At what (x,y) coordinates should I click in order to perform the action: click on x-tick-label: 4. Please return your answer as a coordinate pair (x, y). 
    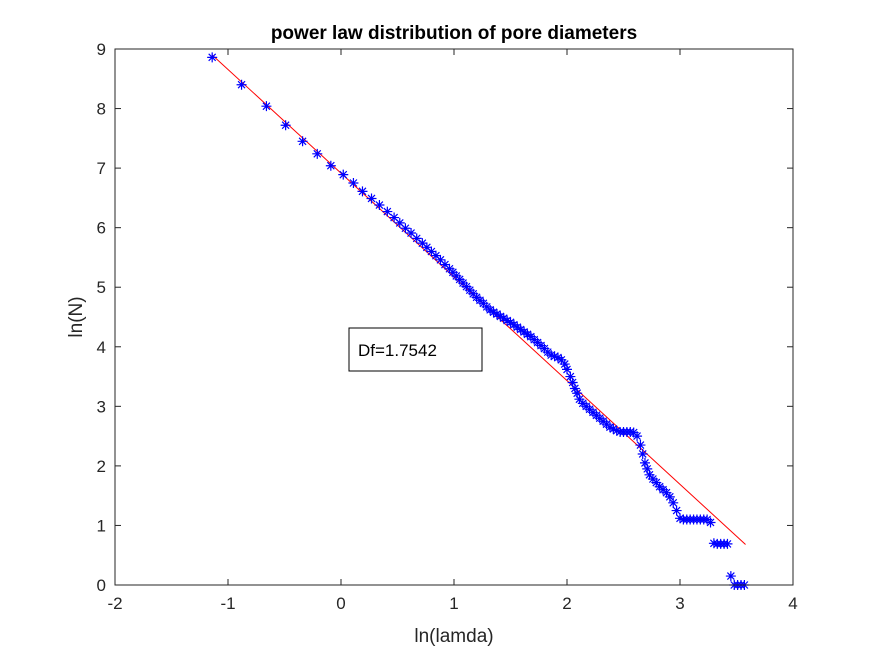
    Looking at the image, I should click on (792, 603).